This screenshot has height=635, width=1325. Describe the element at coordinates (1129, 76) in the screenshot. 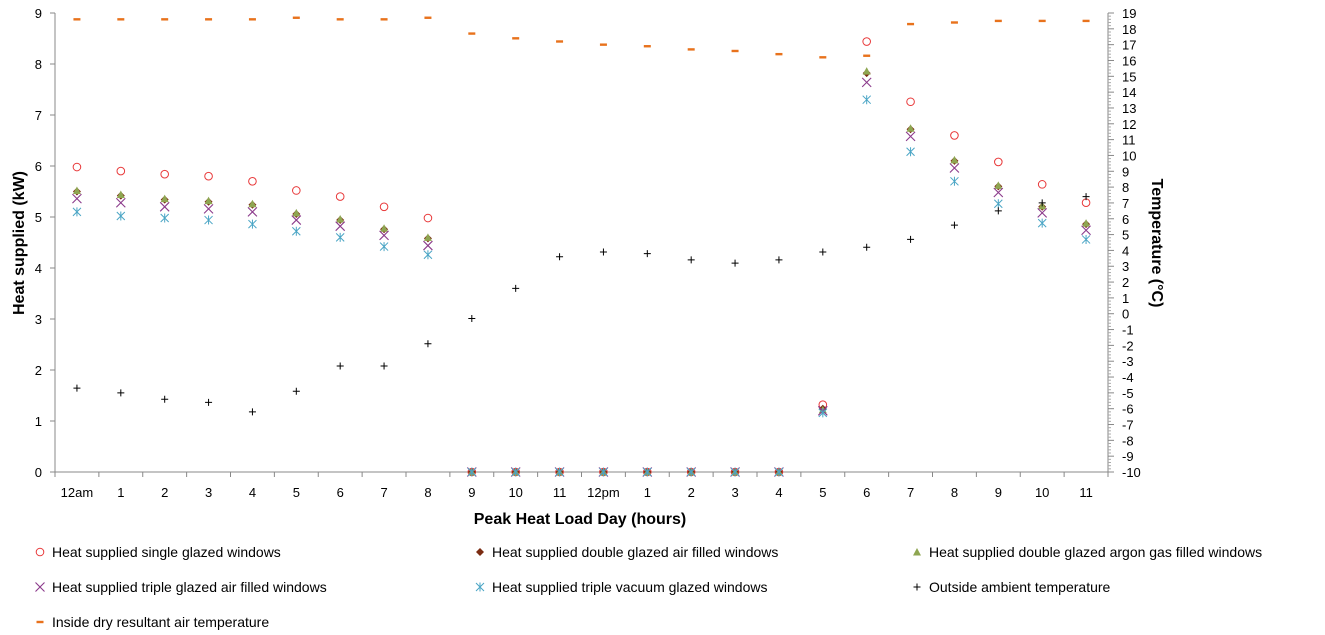

I see `right-y-tick-label: 15` at that location.